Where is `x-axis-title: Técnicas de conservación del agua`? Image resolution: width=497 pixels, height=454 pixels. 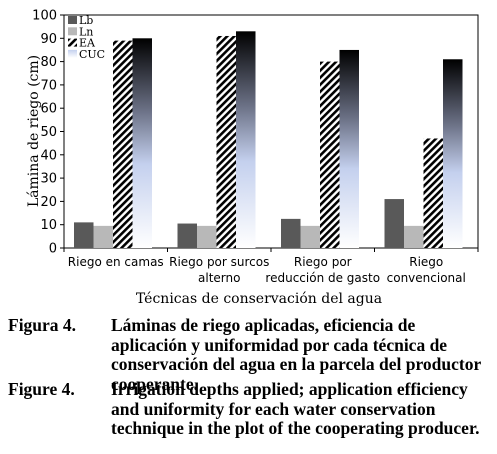
x-axis-title: Técnicas de conservación del agua is located at coordinates (259, 299).